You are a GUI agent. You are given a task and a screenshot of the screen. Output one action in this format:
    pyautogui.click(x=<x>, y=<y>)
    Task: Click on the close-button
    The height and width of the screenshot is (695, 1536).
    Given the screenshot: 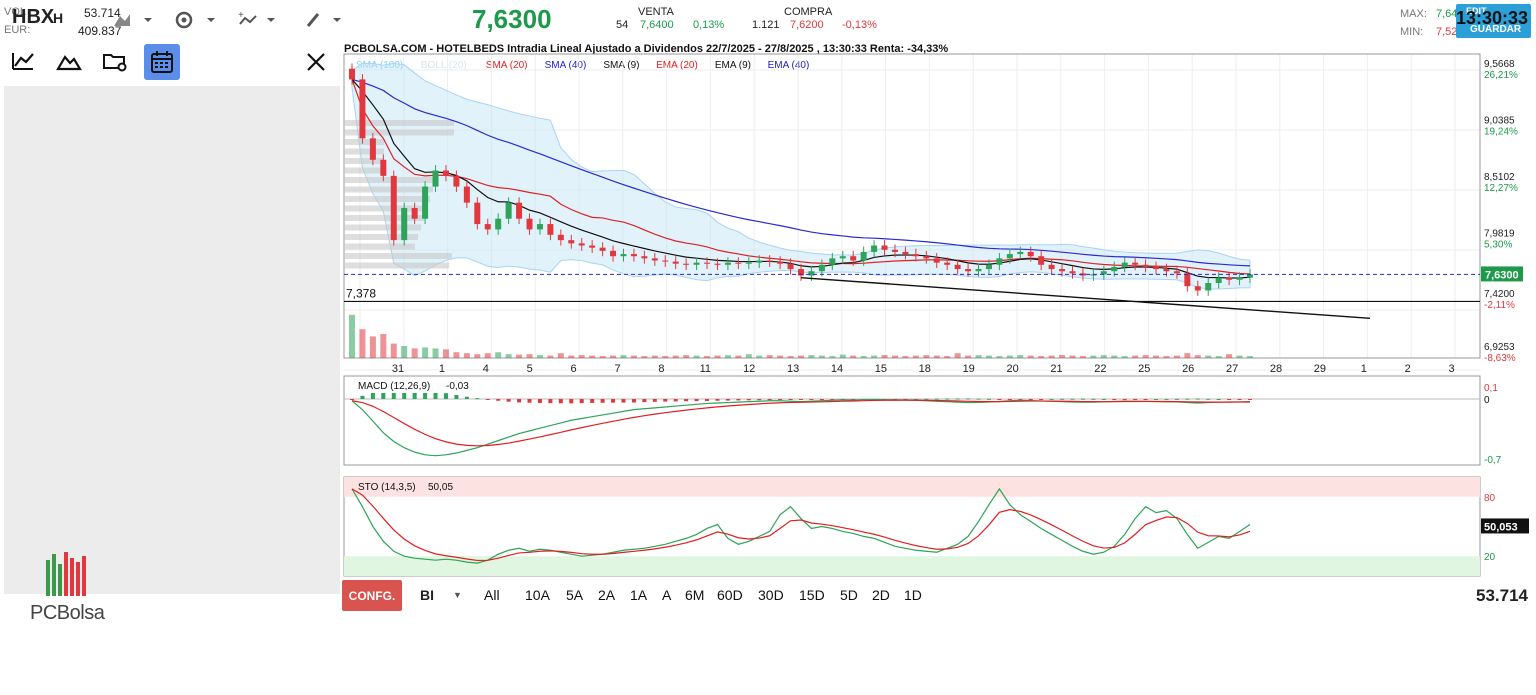 What is the action you would take?
    pyautogui.click(x=316, y=62)
    